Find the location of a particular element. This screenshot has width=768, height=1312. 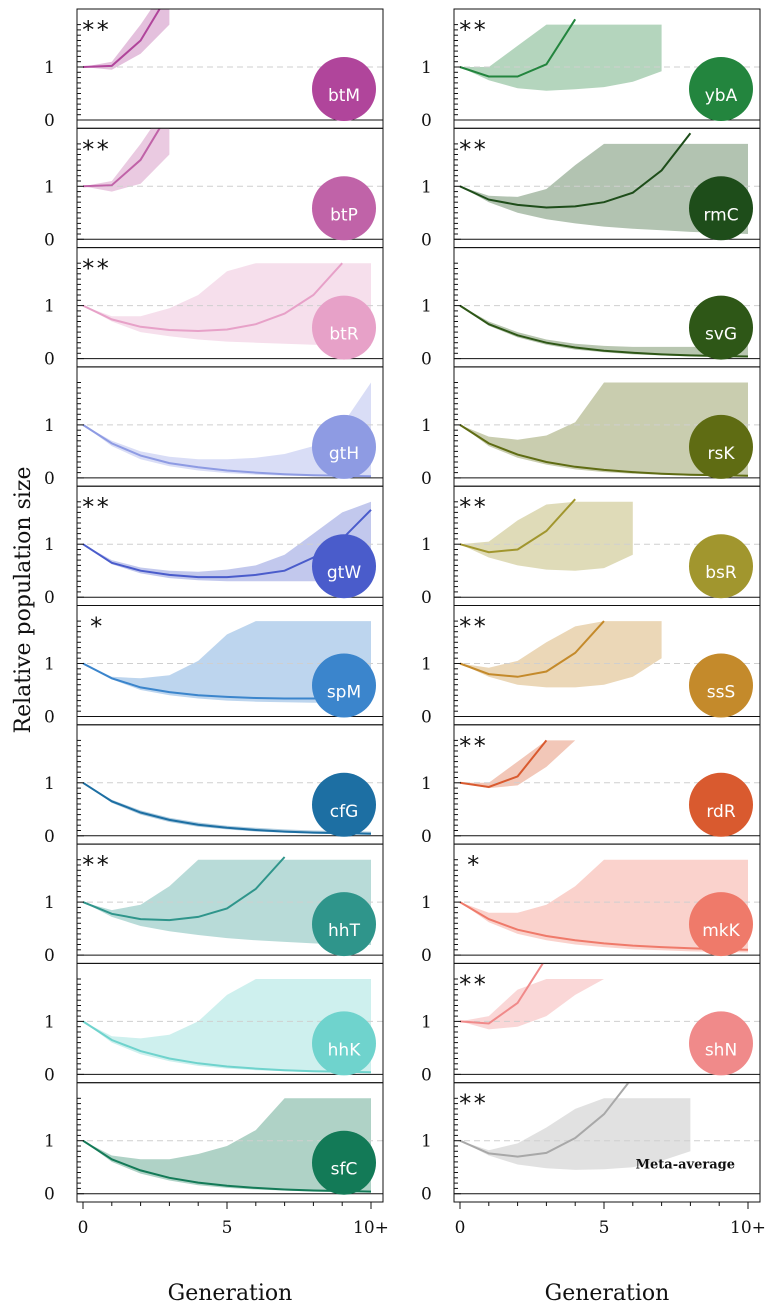

species-badge: btM is located at coordinates (344, 89).